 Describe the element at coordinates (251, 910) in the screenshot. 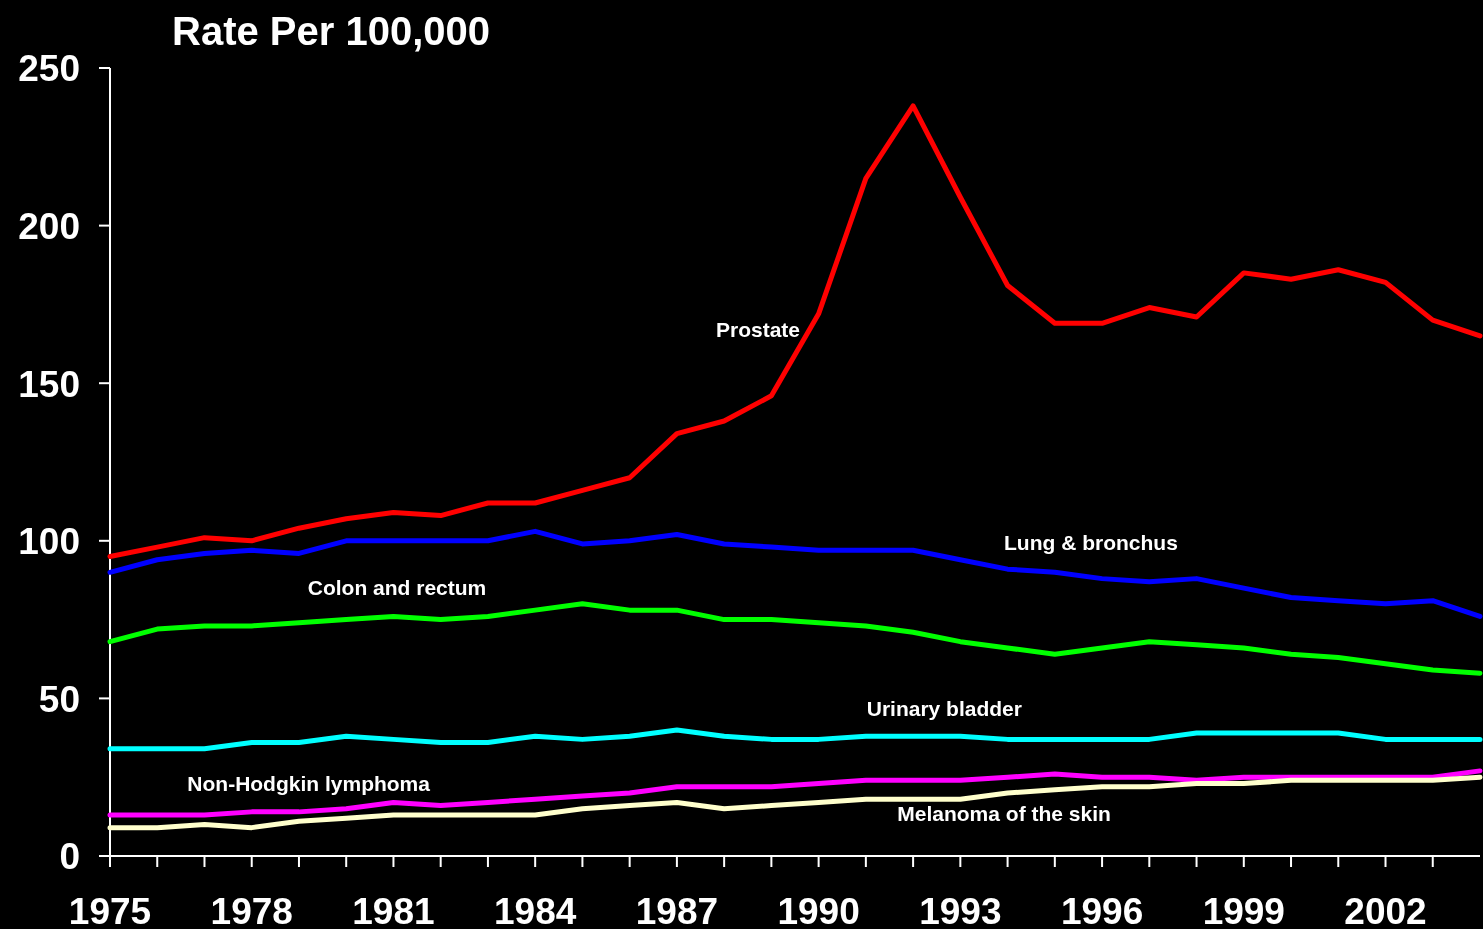

I see `x-tick-label: 1978` at that location.